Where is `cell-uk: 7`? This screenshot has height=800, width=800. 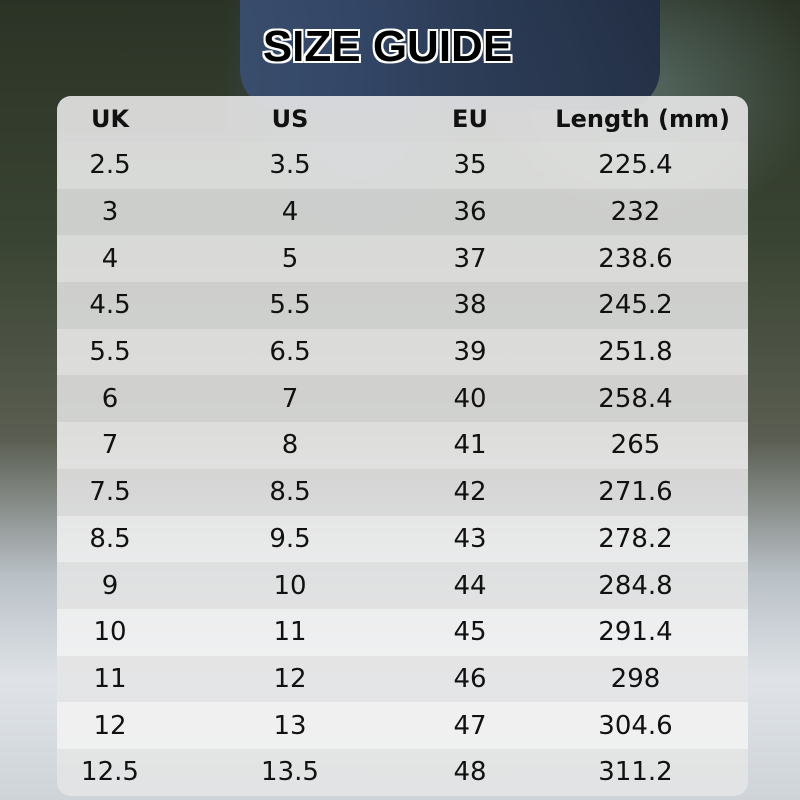 cell-uk: 7 is located at coordinates (110, 445).